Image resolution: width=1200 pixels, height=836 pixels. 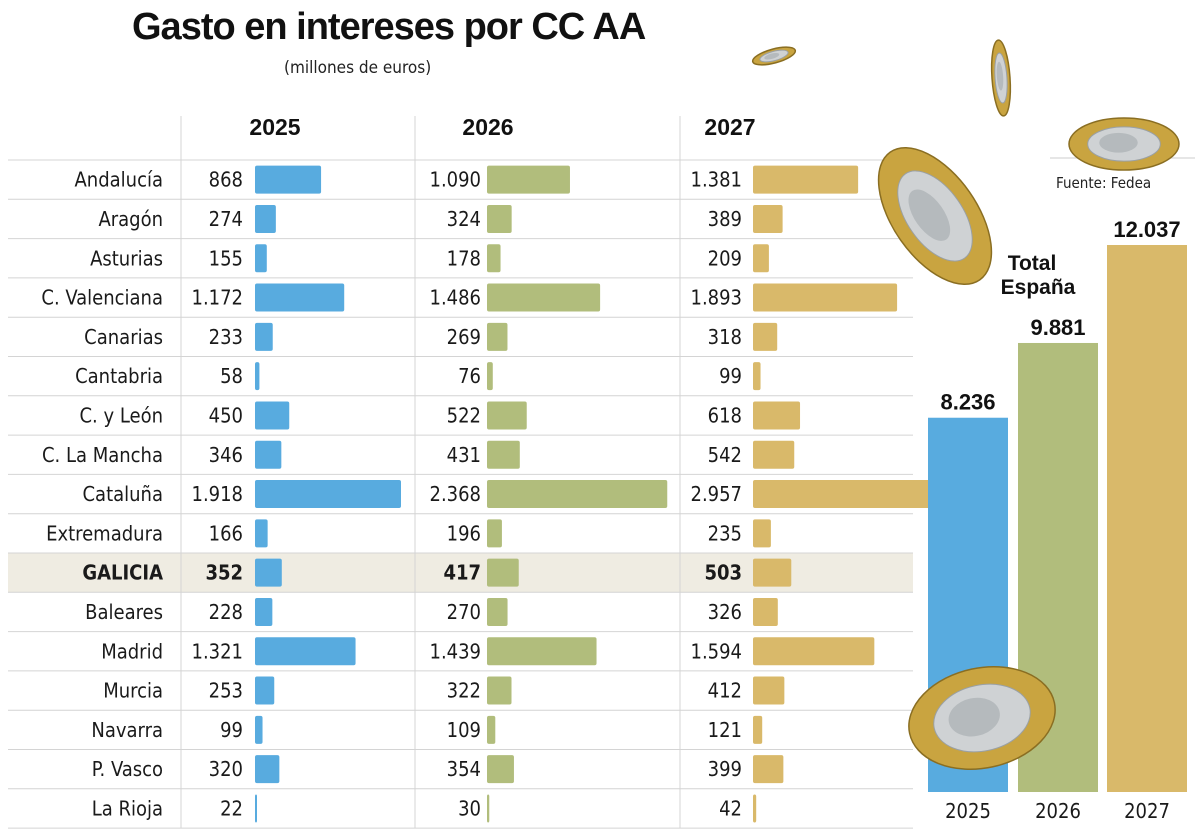 What do you see at coordinates (328, 494) in the screenshot?
I see `bar-2025-cataluna` at bounding box center [328, 494].